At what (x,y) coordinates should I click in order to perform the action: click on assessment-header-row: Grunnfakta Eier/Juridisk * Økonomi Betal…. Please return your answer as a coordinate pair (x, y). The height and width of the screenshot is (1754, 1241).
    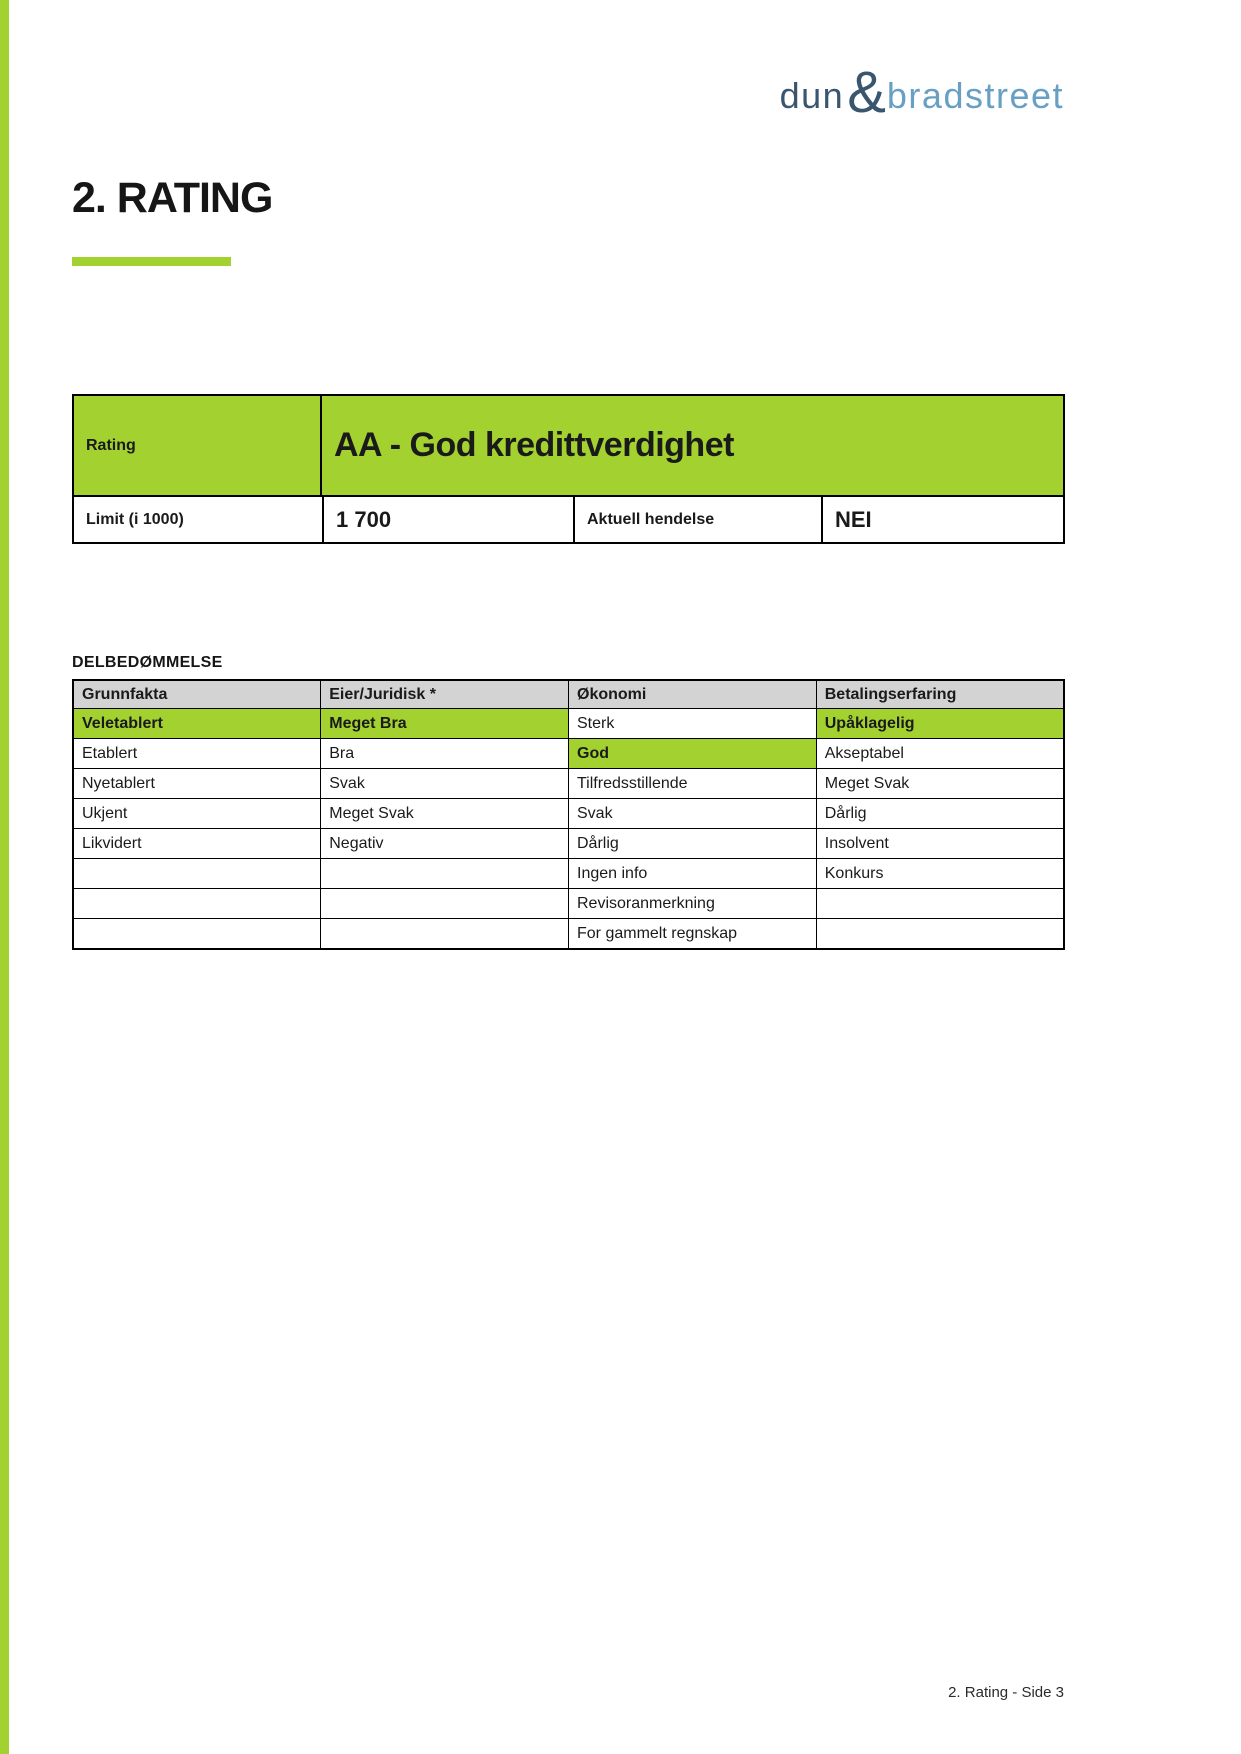
    Looking at the image, I should click on (568, 694).